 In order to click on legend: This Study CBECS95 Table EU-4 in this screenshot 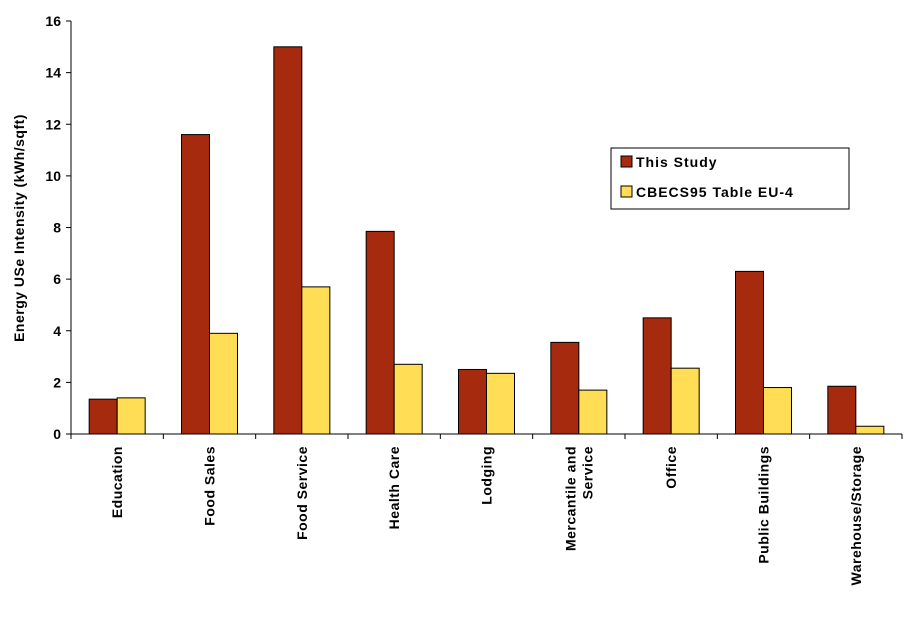, I will do `click(730, 178)`.